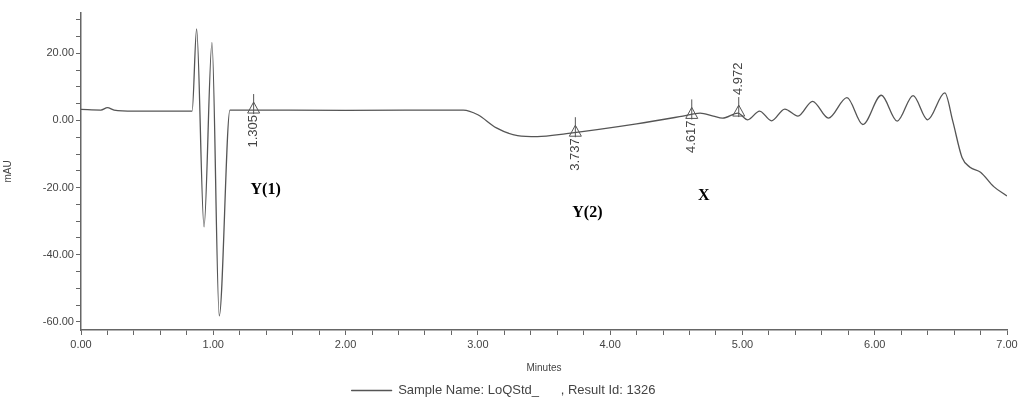 This screenshot has width=1024, height=407. Describe the element at coordinates (213, 343) in the screenshot. I see `x-tick-label: 1.00` at that location.